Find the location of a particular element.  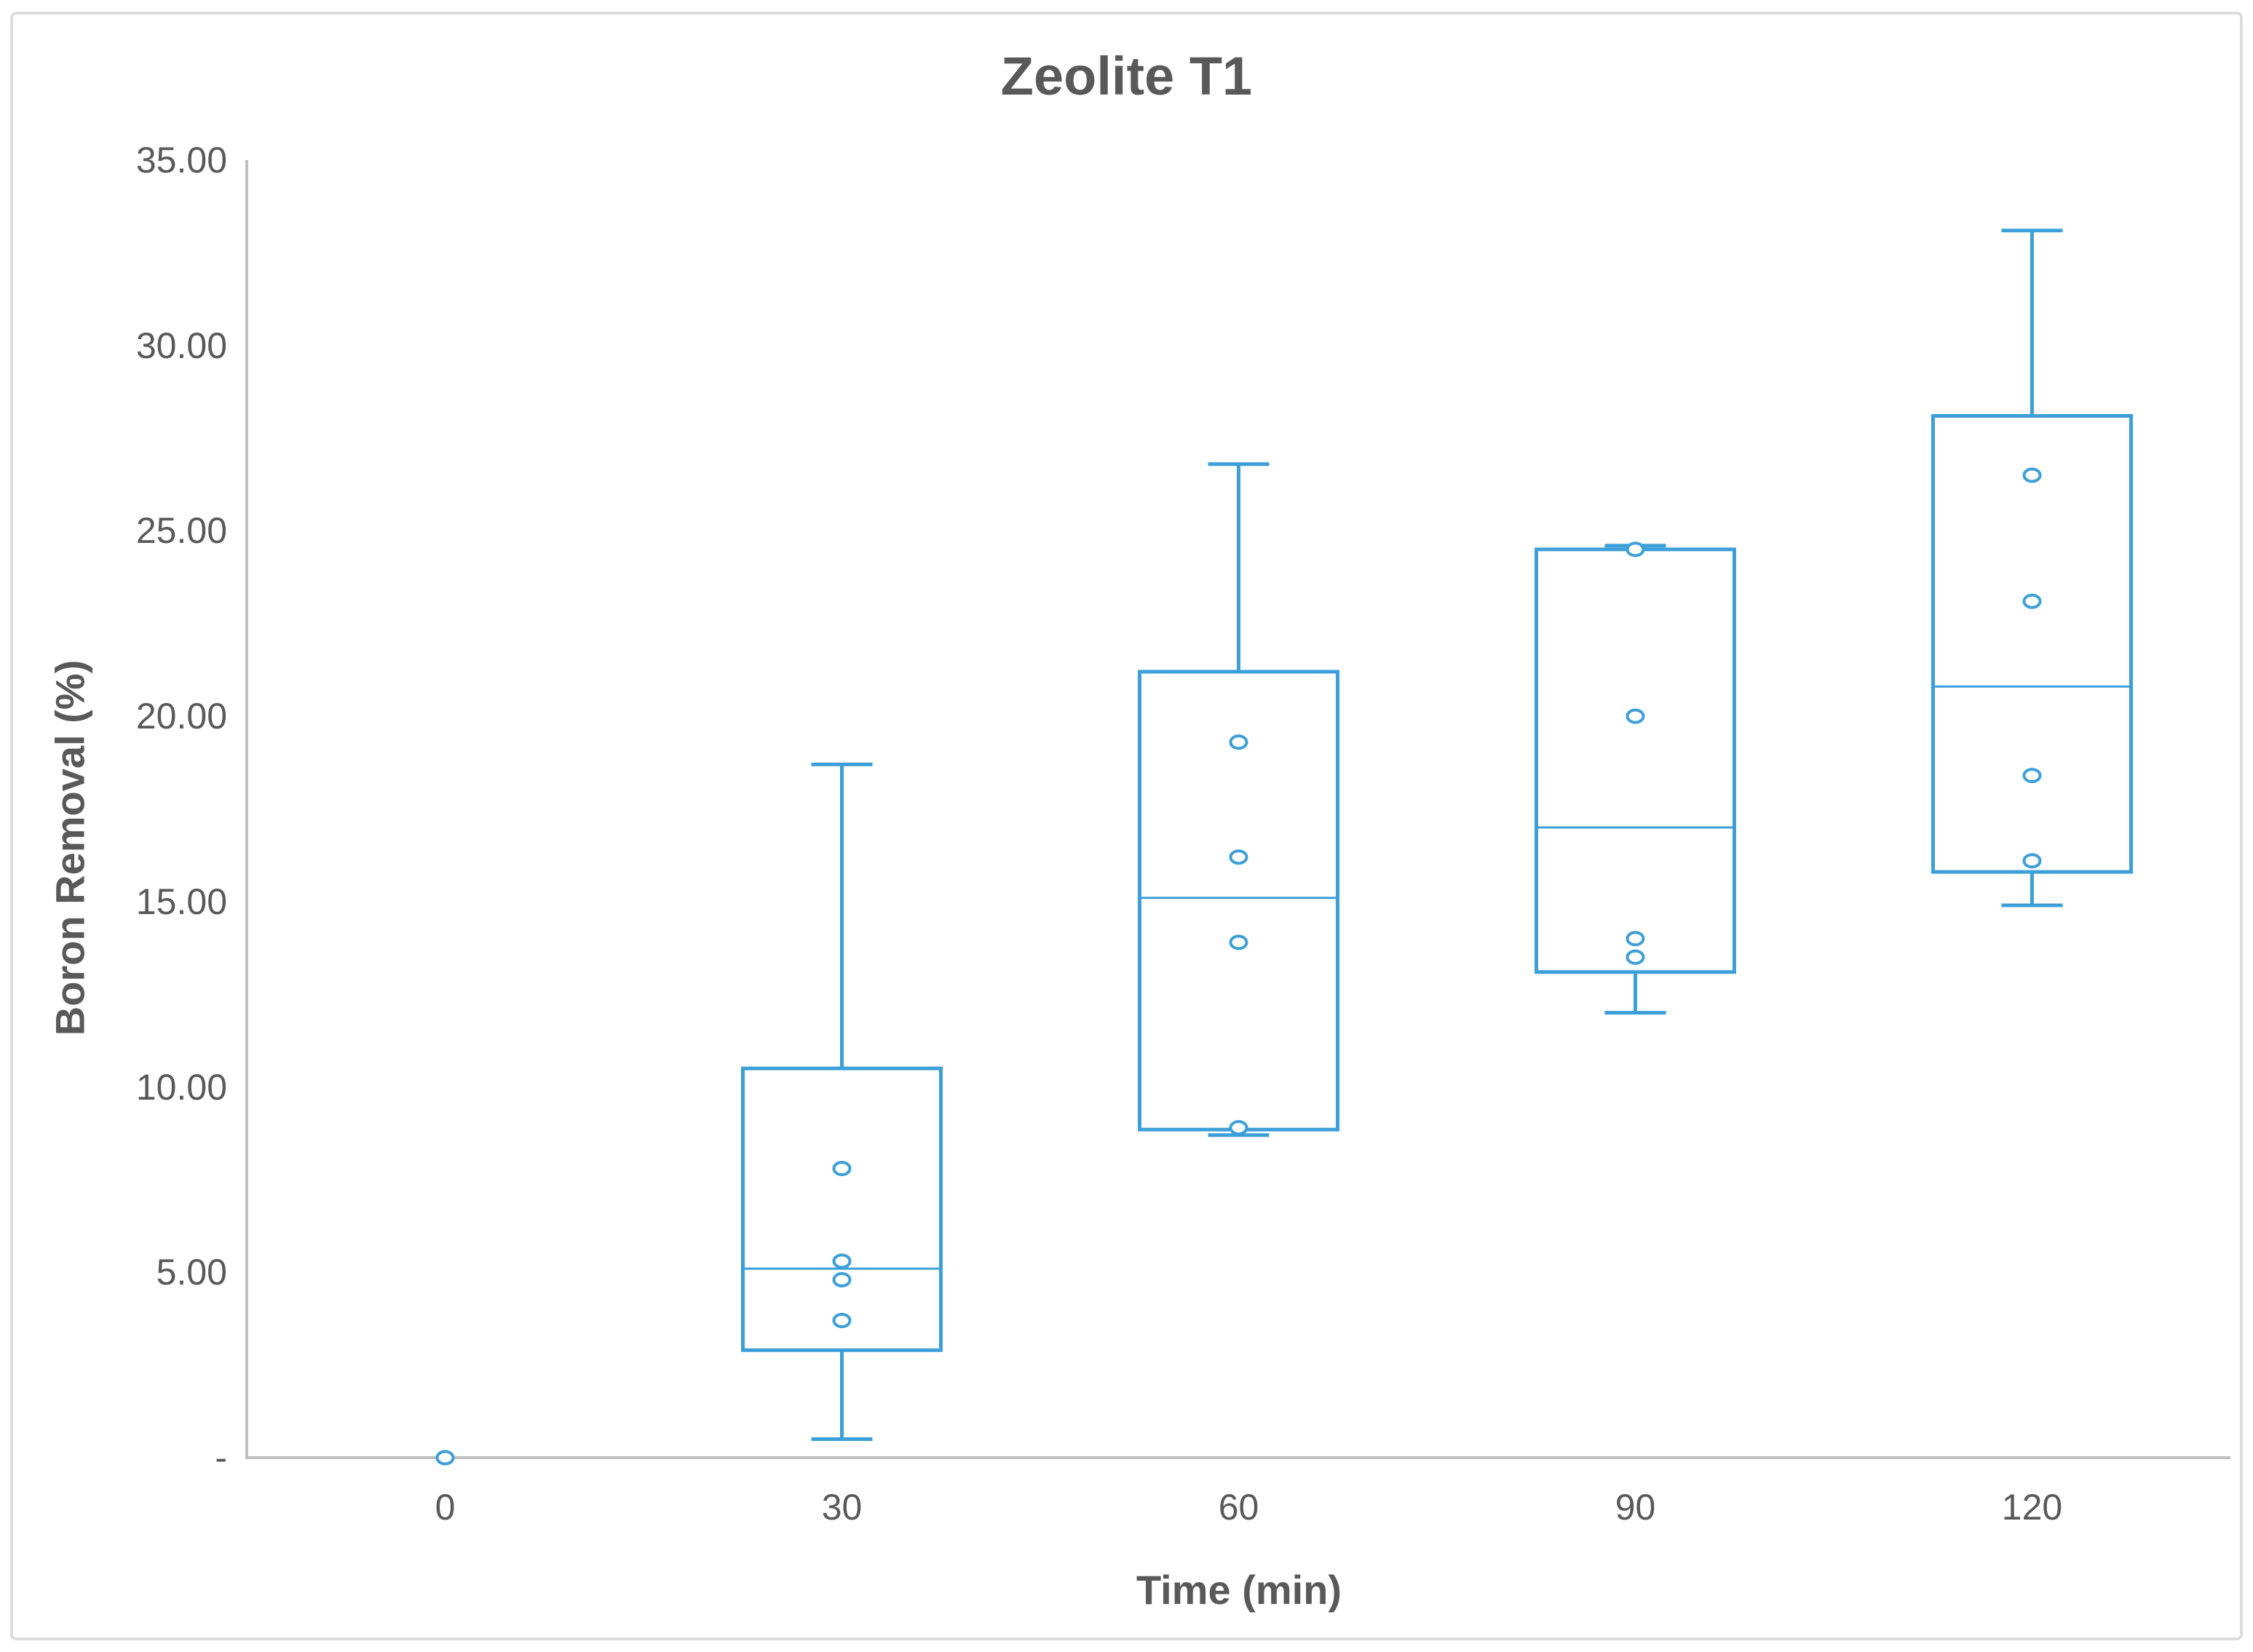

x-tick-label: 90 is located at coordinates (1636, 1507).